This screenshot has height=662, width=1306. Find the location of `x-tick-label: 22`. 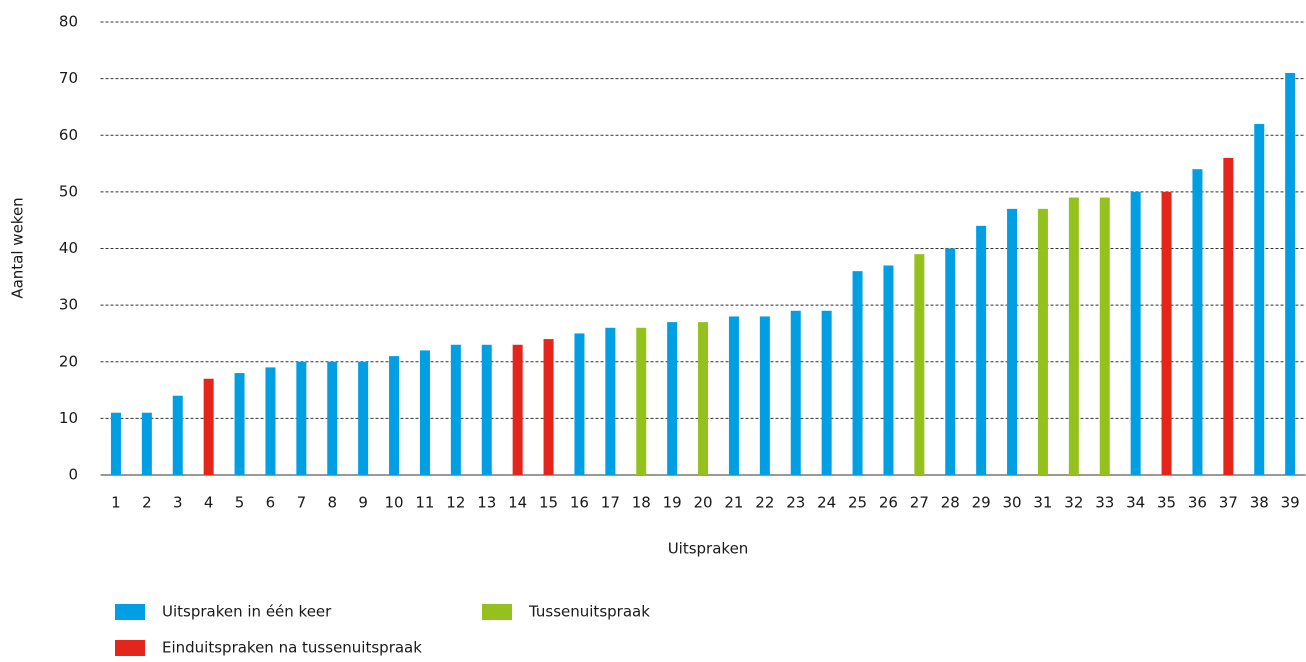

x-tick-label: 22 is located at coordinates (764, 503).